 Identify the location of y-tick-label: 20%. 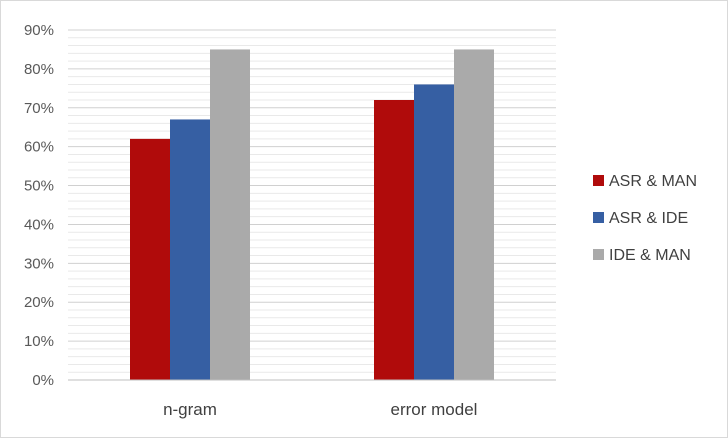
(39, 302).